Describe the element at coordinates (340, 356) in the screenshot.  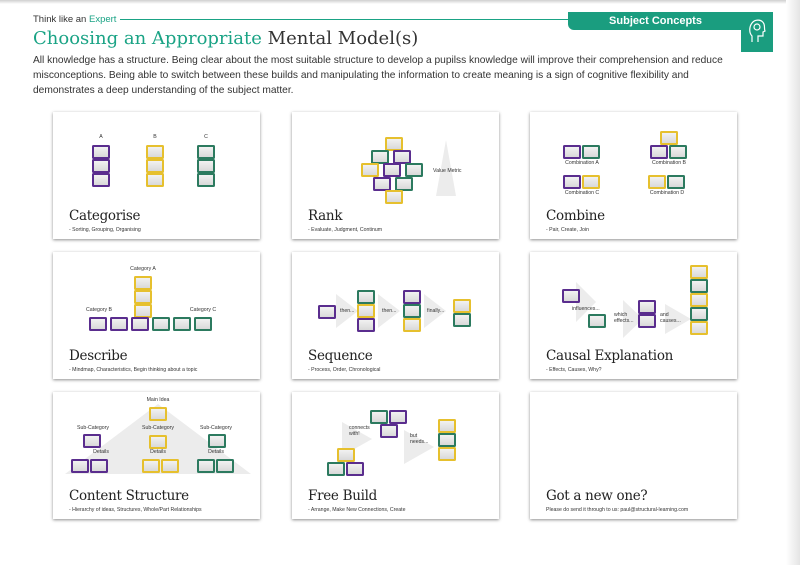
I see `card-title: Sequence` at that location.